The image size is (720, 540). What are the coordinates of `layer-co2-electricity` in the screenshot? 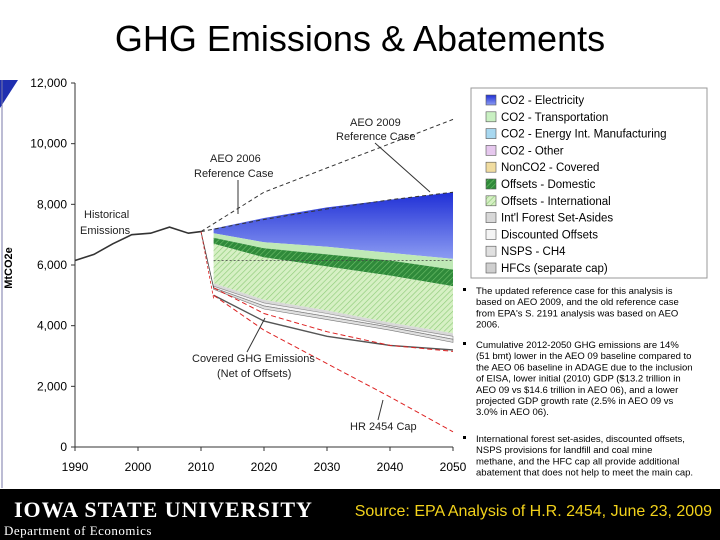 It's located at (333, 225).